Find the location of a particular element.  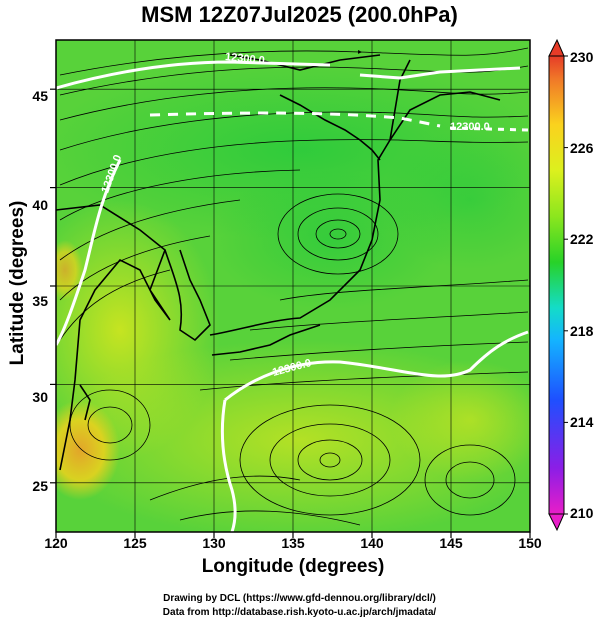

colorbar is located at coordinates (558, 285).